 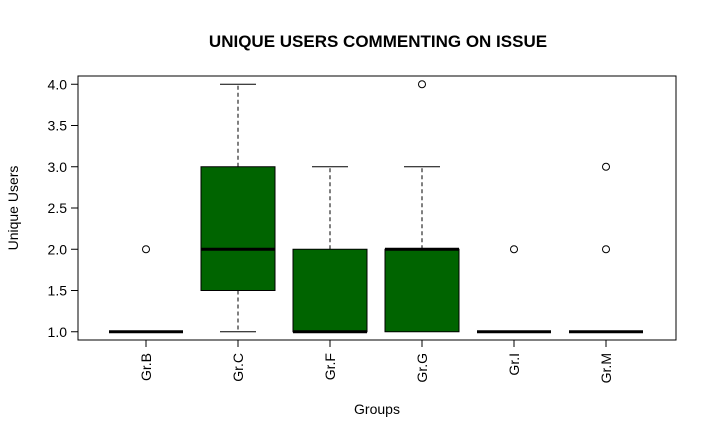 What do you see at coordinates (330, 366) in the screenshot?
I see `x-tick-label: Gr.F` at bounding box center [330, 366].